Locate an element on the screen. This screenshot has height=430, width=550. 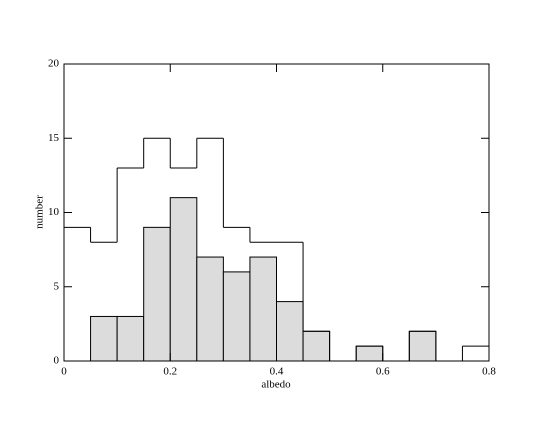
y-tick-label: 5 is located at coordinates (57, 286).